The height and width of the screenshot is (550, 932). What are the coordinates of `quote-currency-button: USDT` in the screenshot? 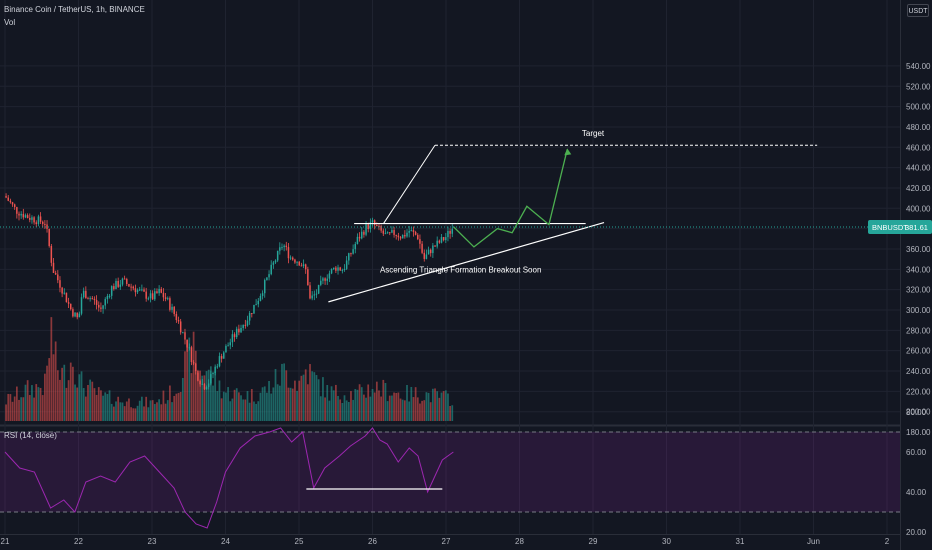 It's located at (918, 10).